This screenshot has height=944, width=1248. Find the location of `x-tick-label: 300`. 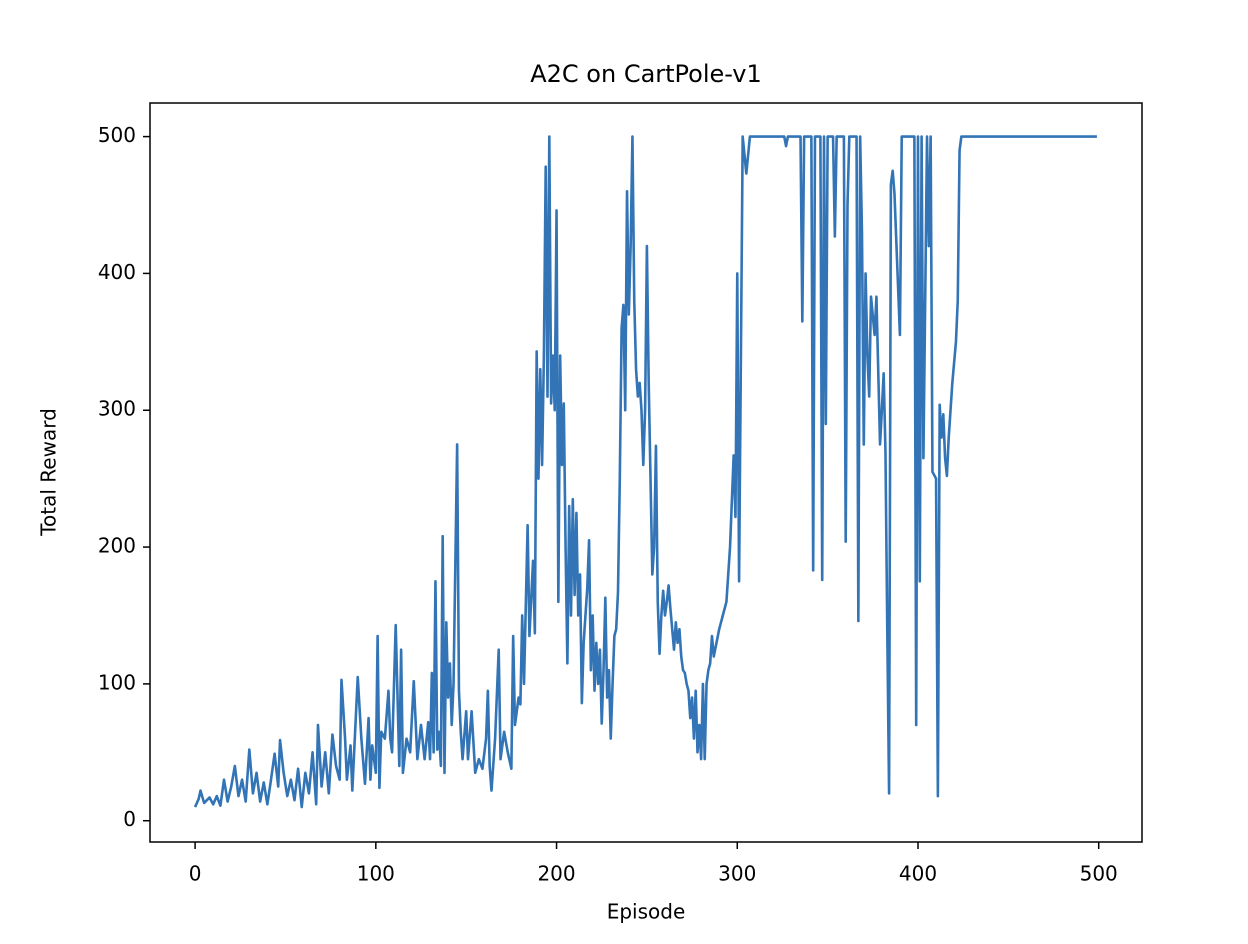

x-tick-label: 300 is located at coordinates (737, 874).